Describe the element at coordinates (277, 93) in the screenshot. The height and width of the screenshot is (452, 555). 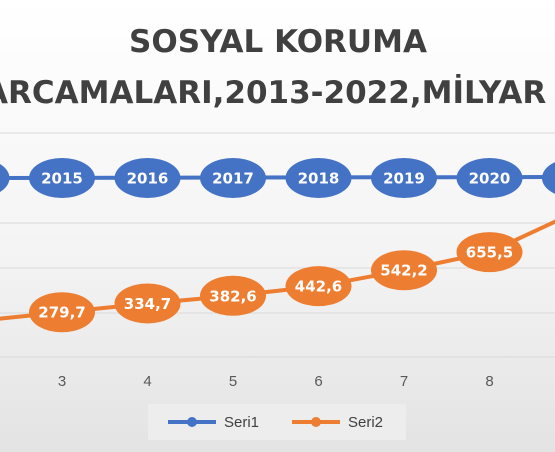
I see `chart-title-line-2: HARCAMALARI,2013-2022,MİLYAR TL` at that location.